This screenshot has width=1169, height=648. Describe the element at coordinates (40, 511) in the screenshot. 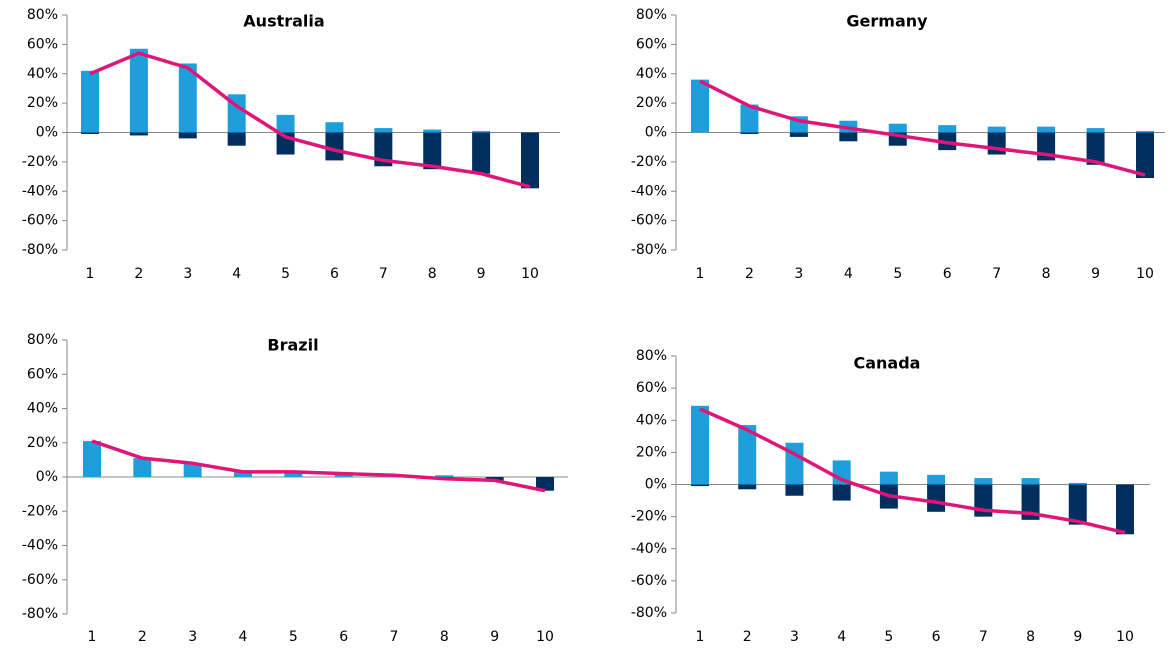

I see `y-tick-label: -20%` at that location.